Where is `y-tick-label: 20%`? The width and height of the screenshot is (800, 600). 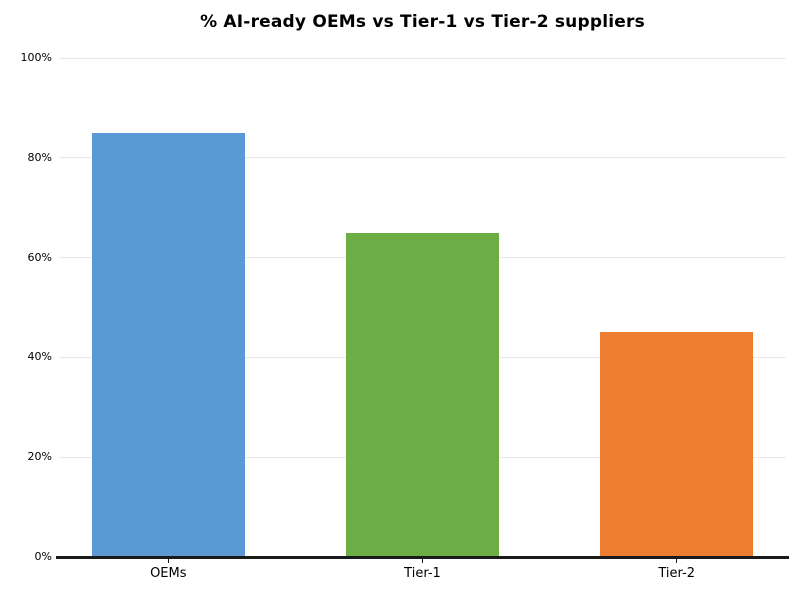 y-tick-label: 20% is located at coordinates (39, 457).